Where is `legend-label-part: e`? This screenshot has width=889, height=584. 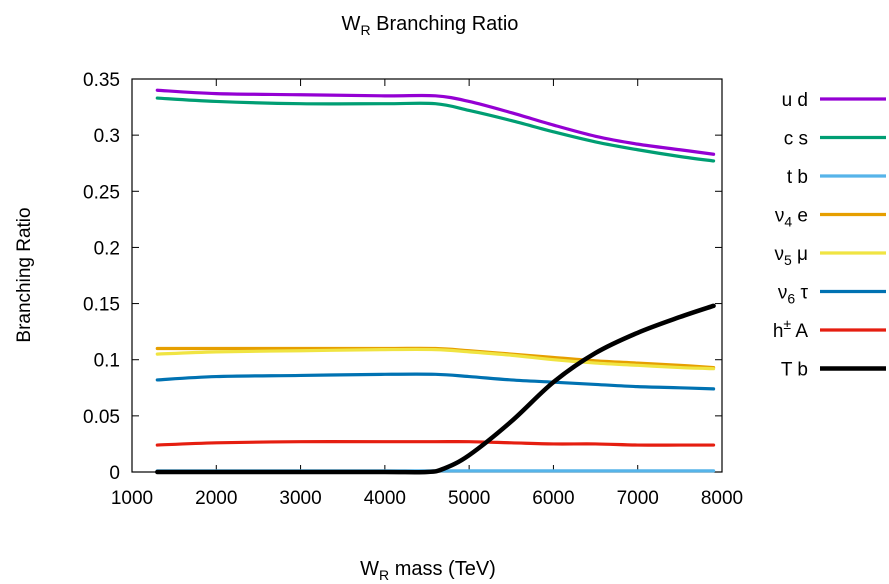
legend-label-part: e is located at coordinates (800, 216).